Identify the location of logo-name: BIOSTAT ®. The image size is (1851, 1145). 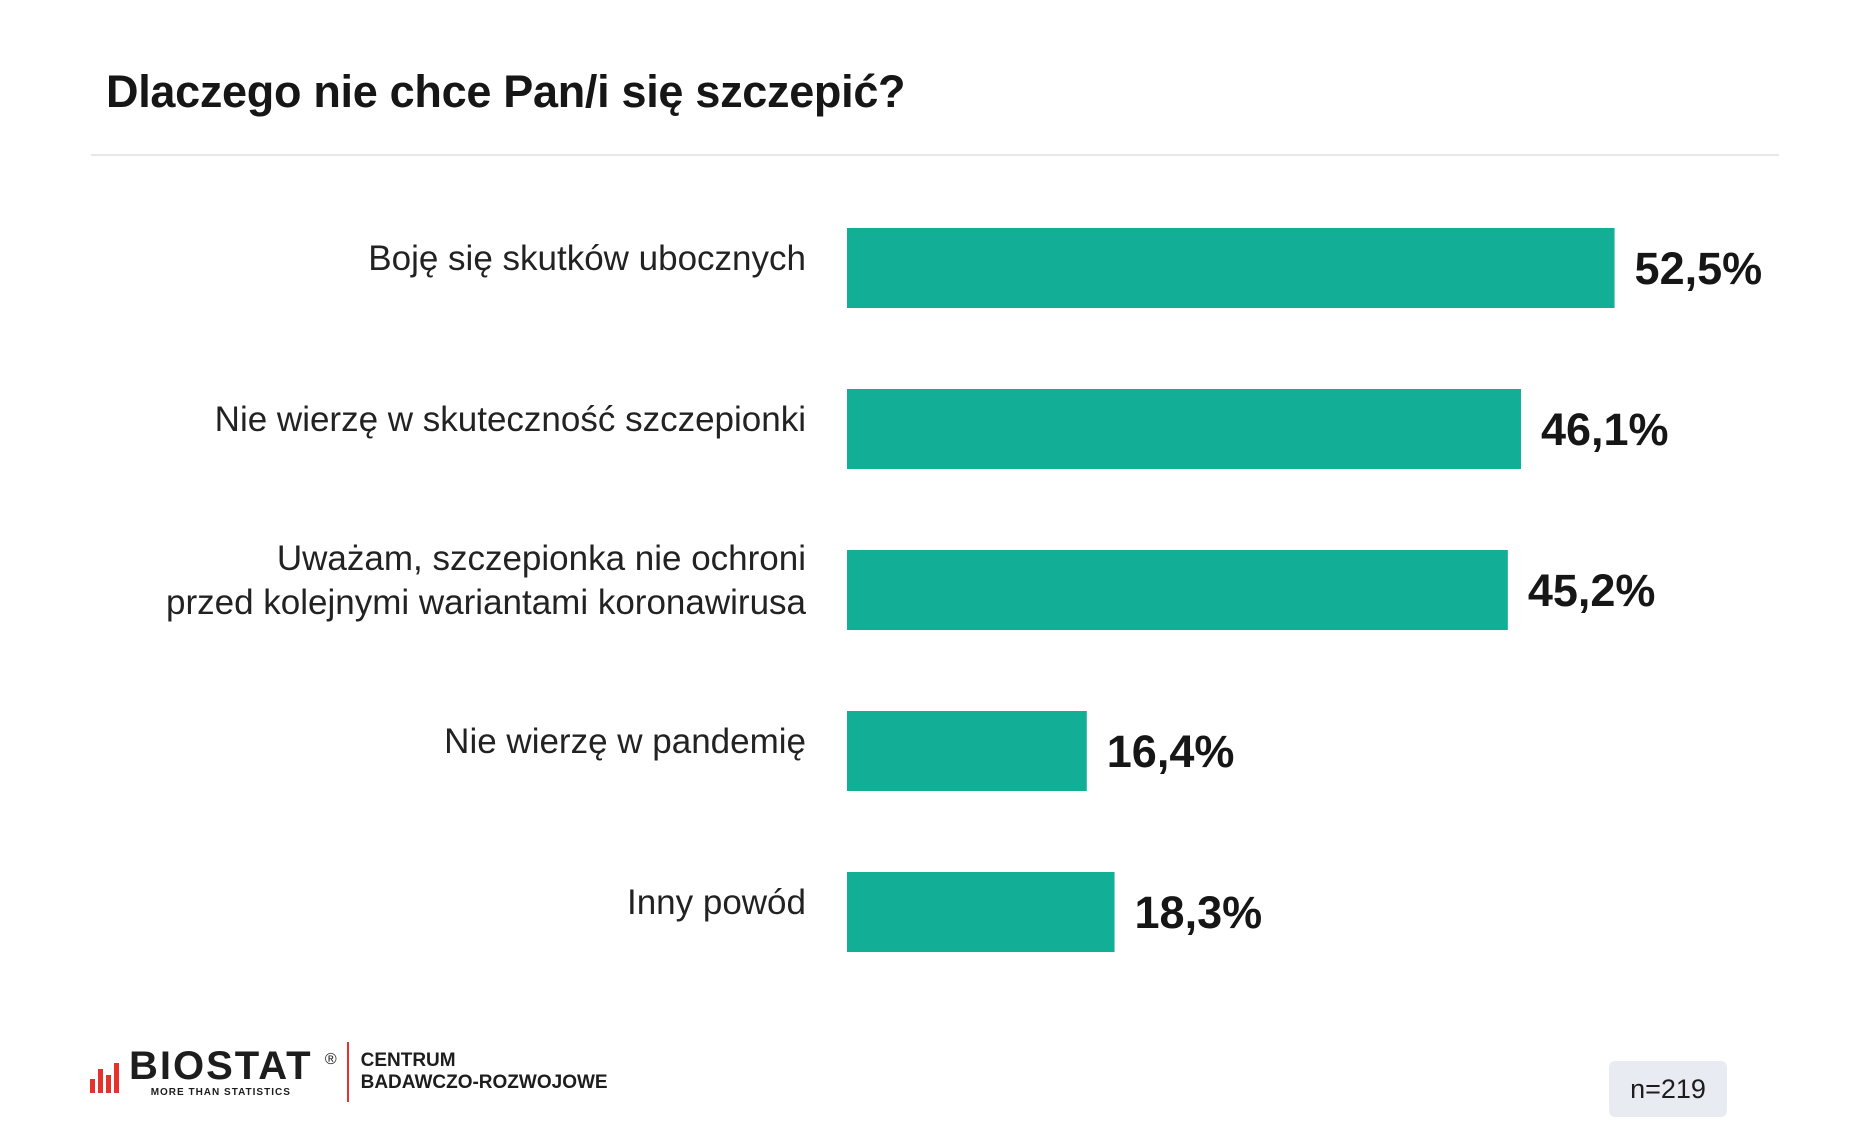
(233, 1065).